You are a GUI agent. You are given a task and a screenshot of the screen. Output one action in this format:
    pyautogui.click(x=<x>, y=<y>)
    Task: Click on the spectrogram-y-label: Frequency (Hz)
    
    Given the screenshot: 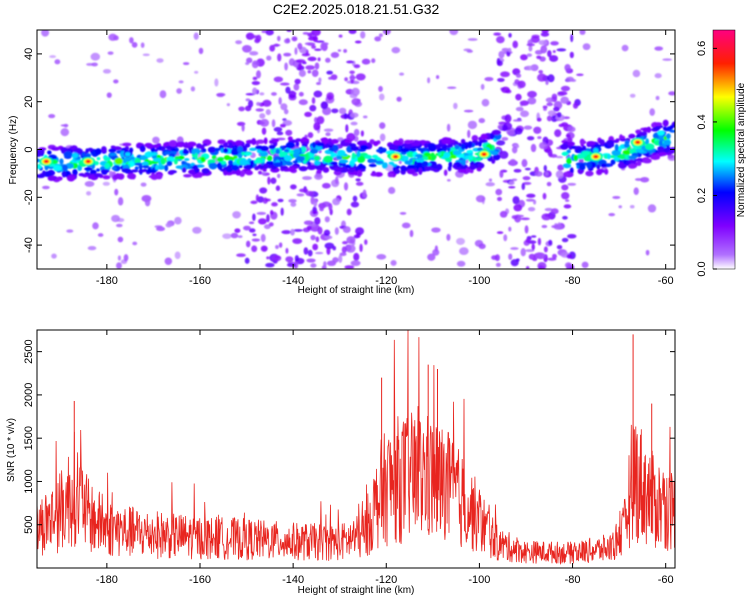 What is the action you would take?
    pyautogui.click(x=13, y=150)
    